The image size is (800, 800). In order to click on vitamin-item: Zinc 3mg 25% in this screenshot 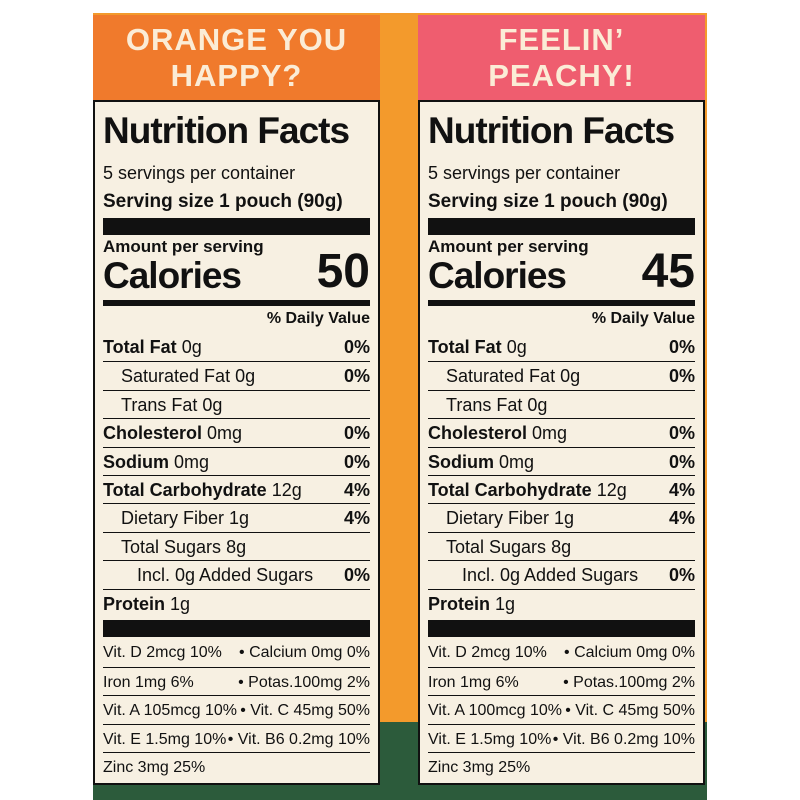, I will do `click(479, 768)`.